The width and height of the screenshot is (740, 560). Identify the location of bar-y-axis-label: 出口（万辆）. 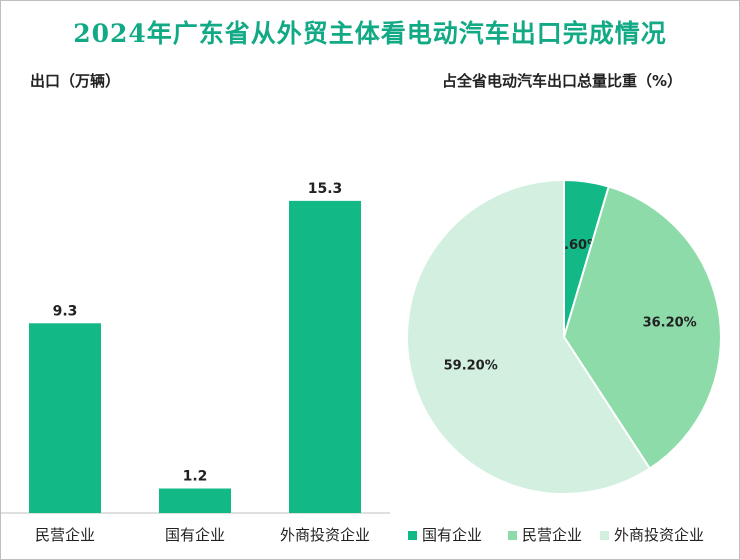
(75, 81).